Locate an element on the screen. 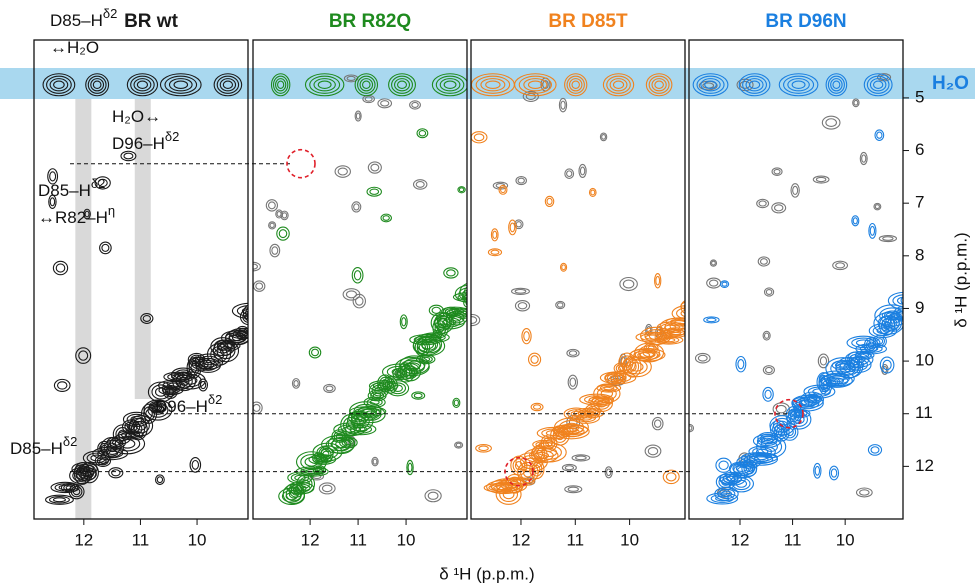 This screenshot has height=588, width=975. annotation-text: ↔R82–H is located at coordinates (73, 217).